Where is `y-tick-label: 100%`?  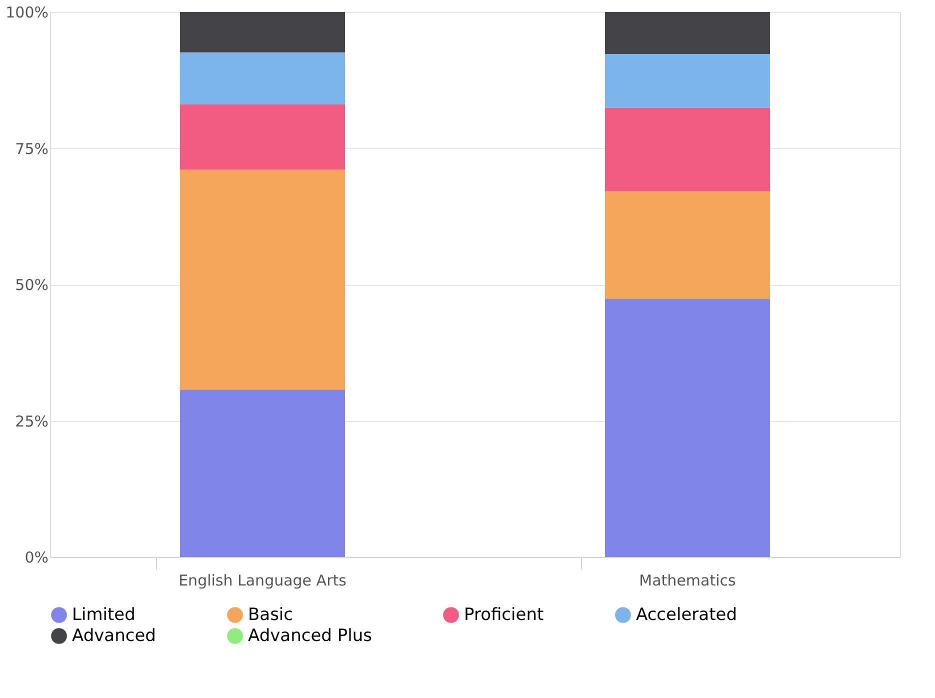 y-tick-label: 100% is located at coordinates (27, 13).